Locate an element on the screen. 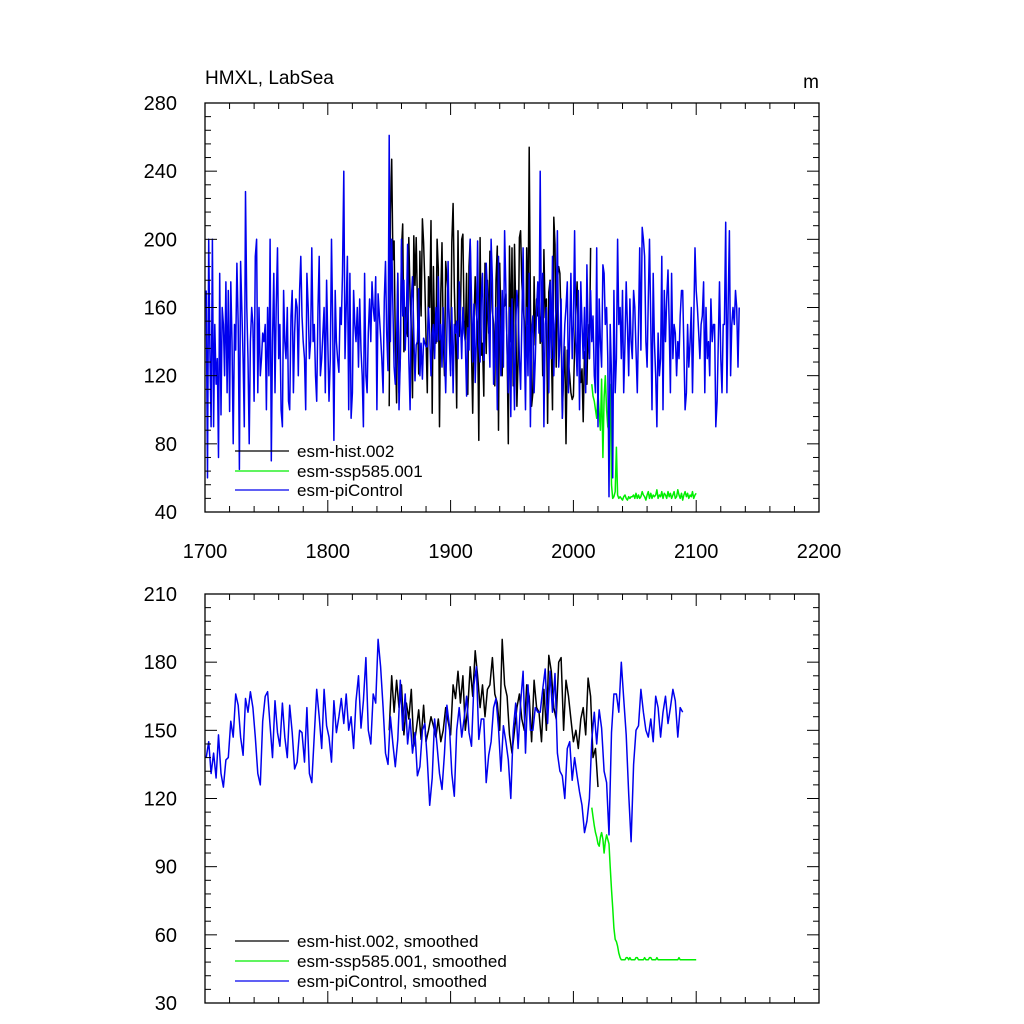 The height and width of the screenshot is (1024, 1024). legend-label-esm-picontrol: esm-piControl is located at coordinates (350, 490).